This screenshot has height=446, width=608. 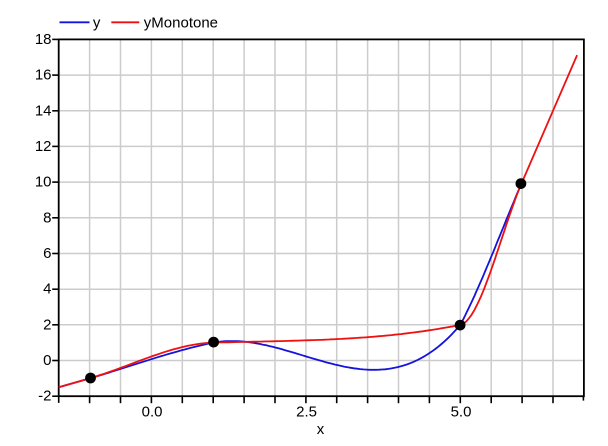 I want to click on svg-text: 16, so click(x=43, y=75).